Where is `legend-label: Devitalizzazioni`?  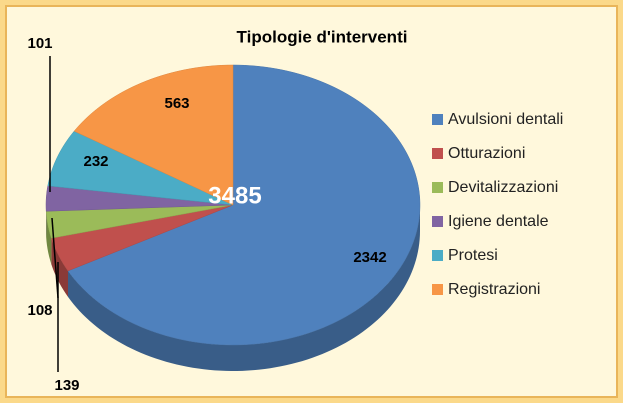
legend-label: Devitalizzazioni is located at coordinates (503, 187).